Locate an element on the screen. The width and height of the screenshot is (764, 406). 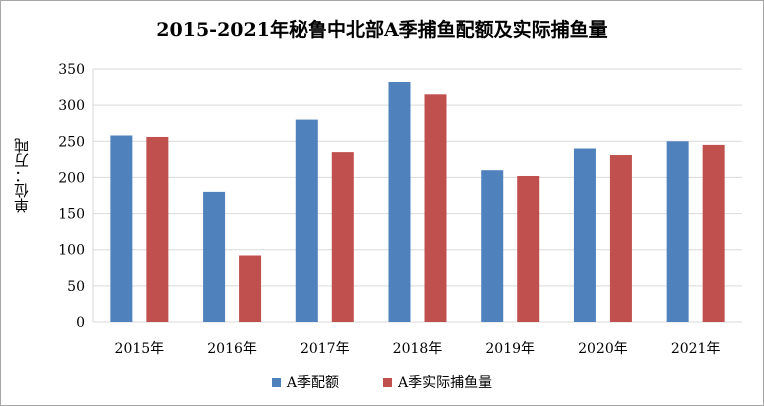
legend-swatch-catch is located at coordinates (387, 382).